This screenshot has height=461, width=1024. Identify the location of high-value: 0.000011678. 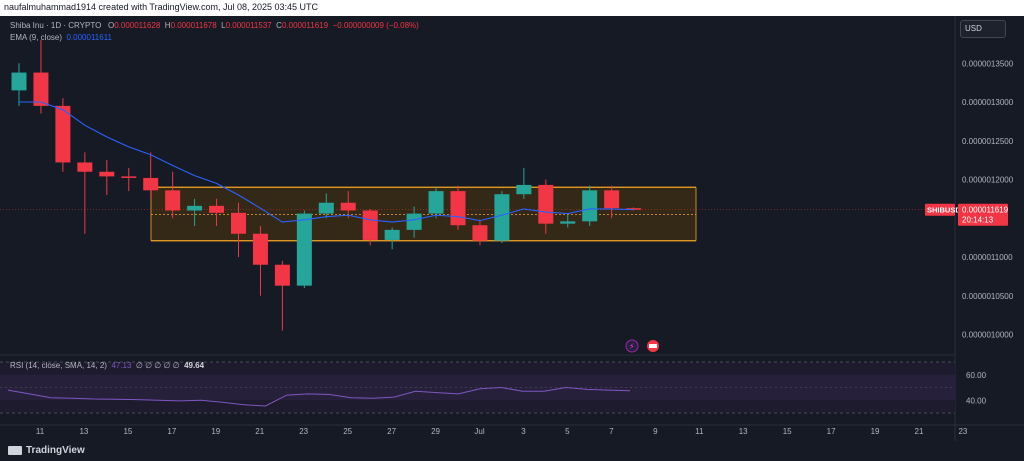
(193, 25).